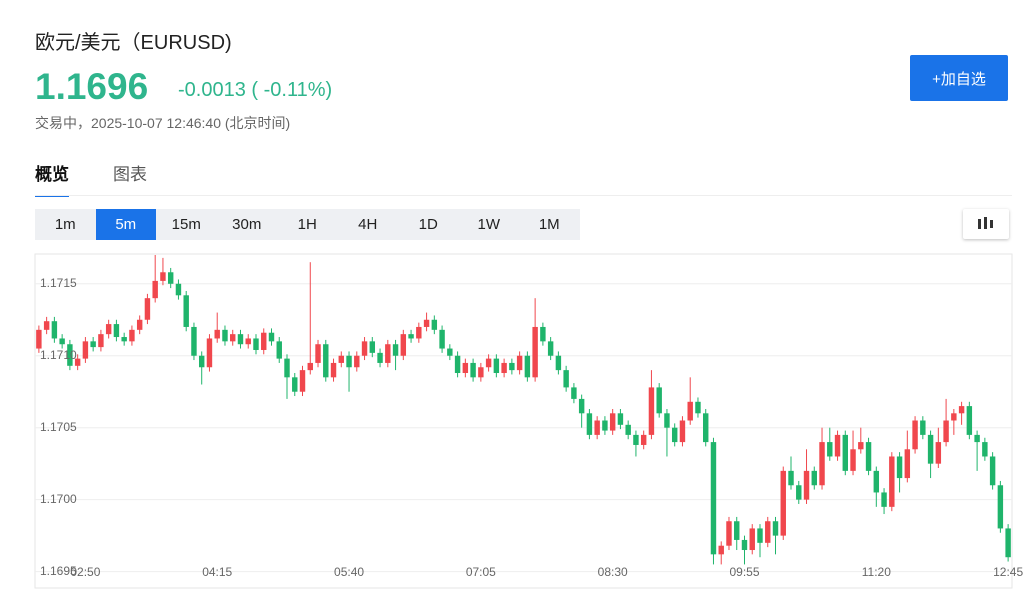 The height and width of the screenshot is (598, 1024). Describe the element at coordinates (307, 224) in the screenshot. I see `interval-button: 1H` at that location.